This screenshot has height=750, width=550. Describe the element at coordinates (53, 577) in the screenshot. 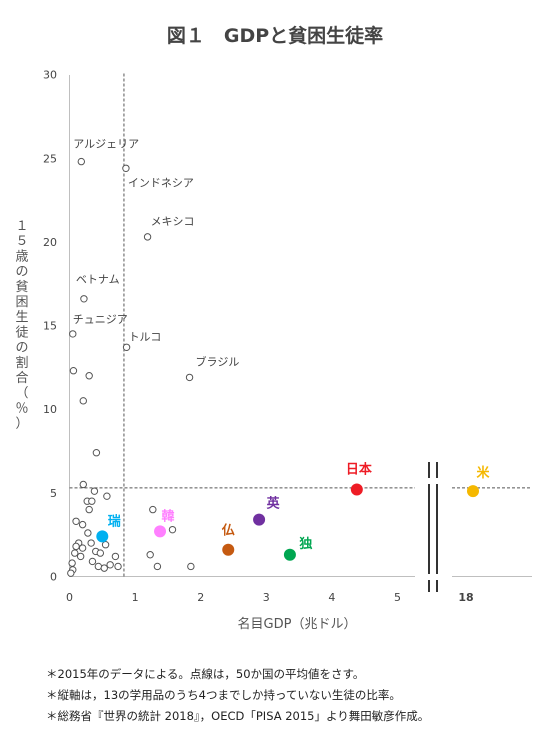

I see `y-tick-label: 0` at that location.